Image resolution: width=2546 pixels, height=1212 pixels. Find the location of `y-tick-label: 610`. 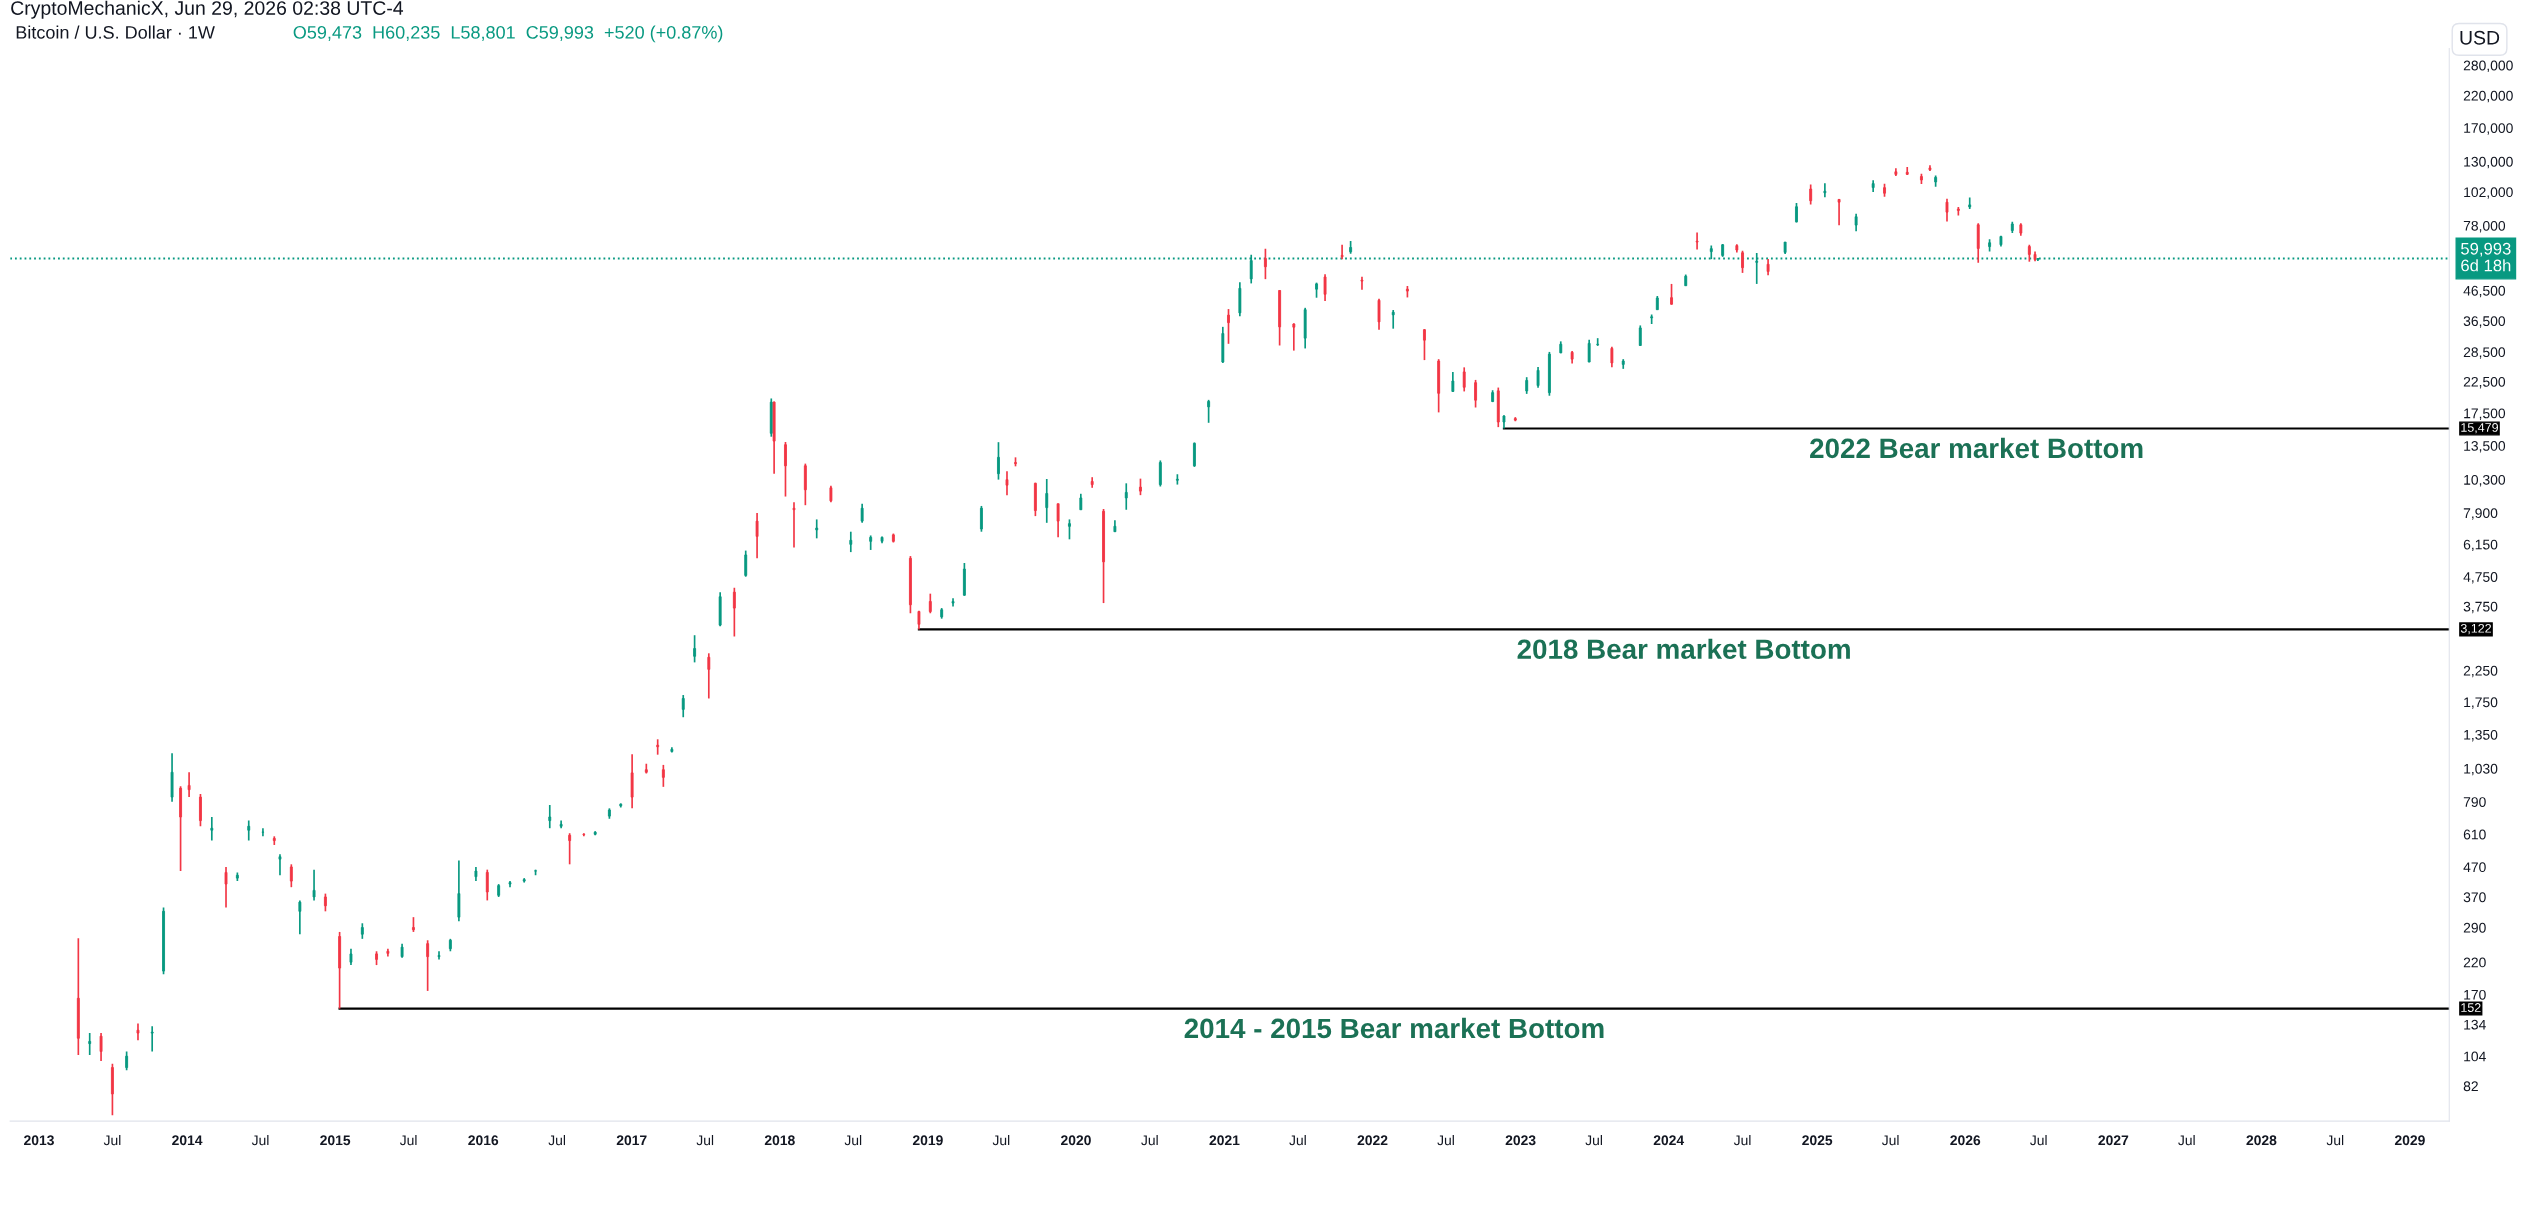

y-tick-label: 610 is located at coordinates (2474, 834).